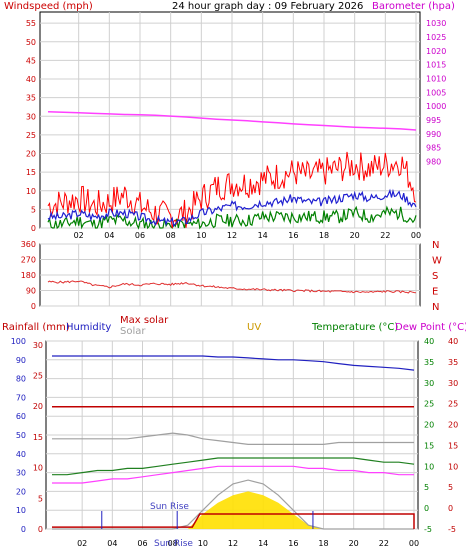 The width and height of the screenshot is (466, 554). I want to click on wind-x-tick-label: 08, so click(171, 235).